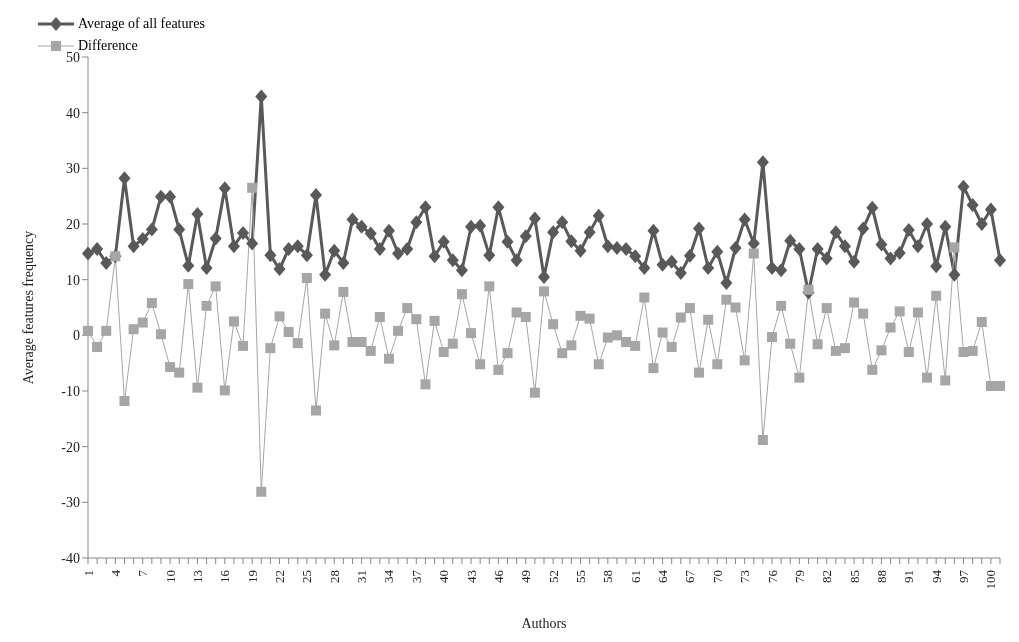 The width and height of the screenshot is (1019, 642). What do you see at coordinates (444, 576) in the screenshot?
I see `x-tick-label: 40` at bounding box center [444, 576].